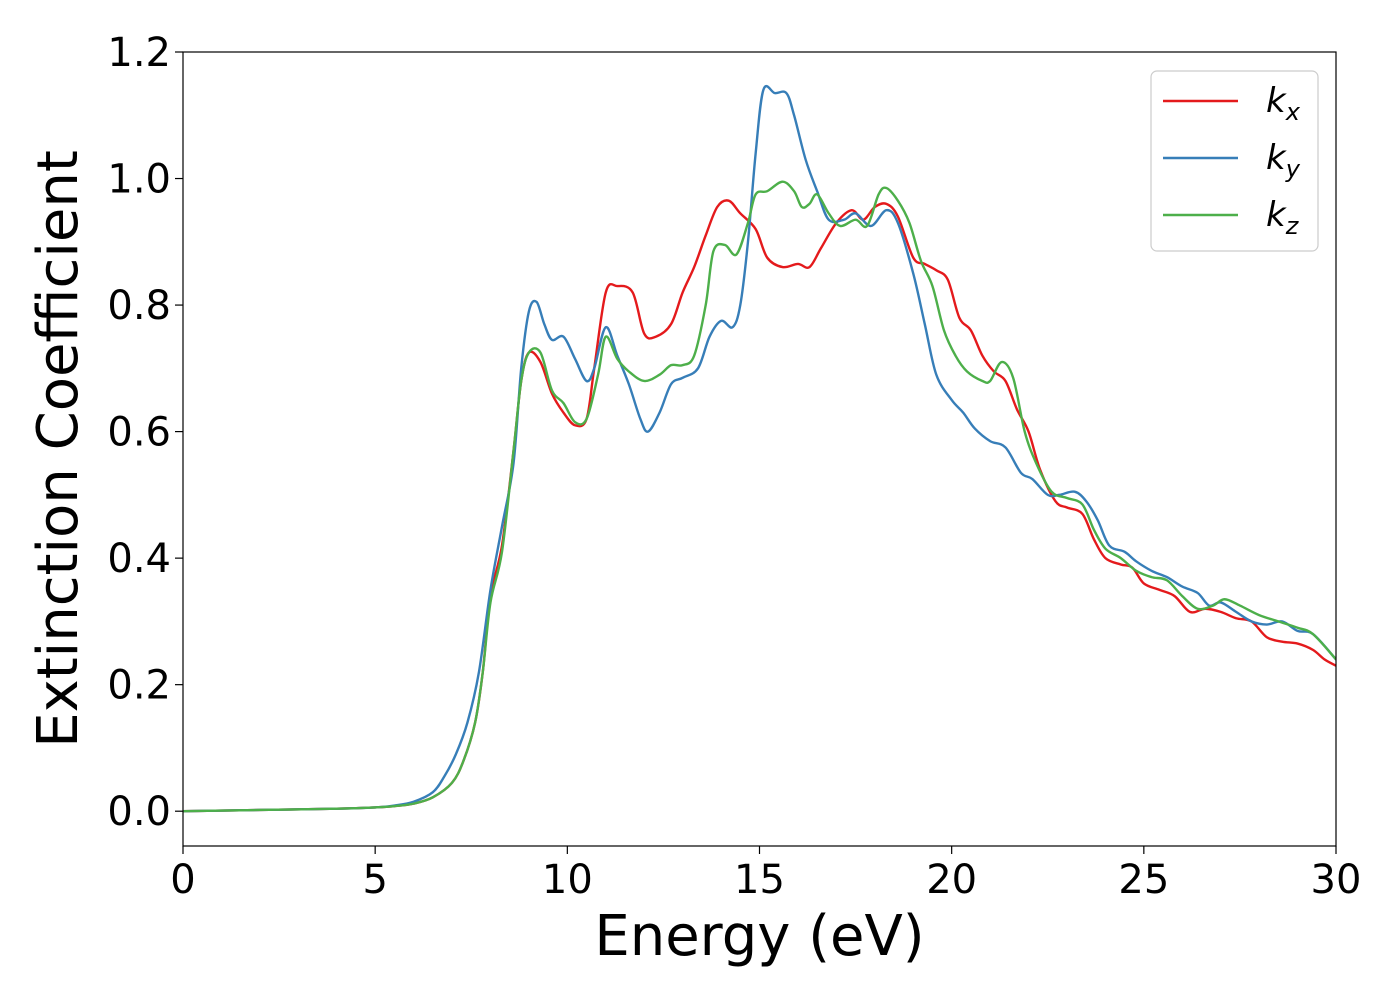  What do you see at coordinates (374, 880) in the screenshot?
I see `x-tick-label: 5` at bounding box center [374, 880].